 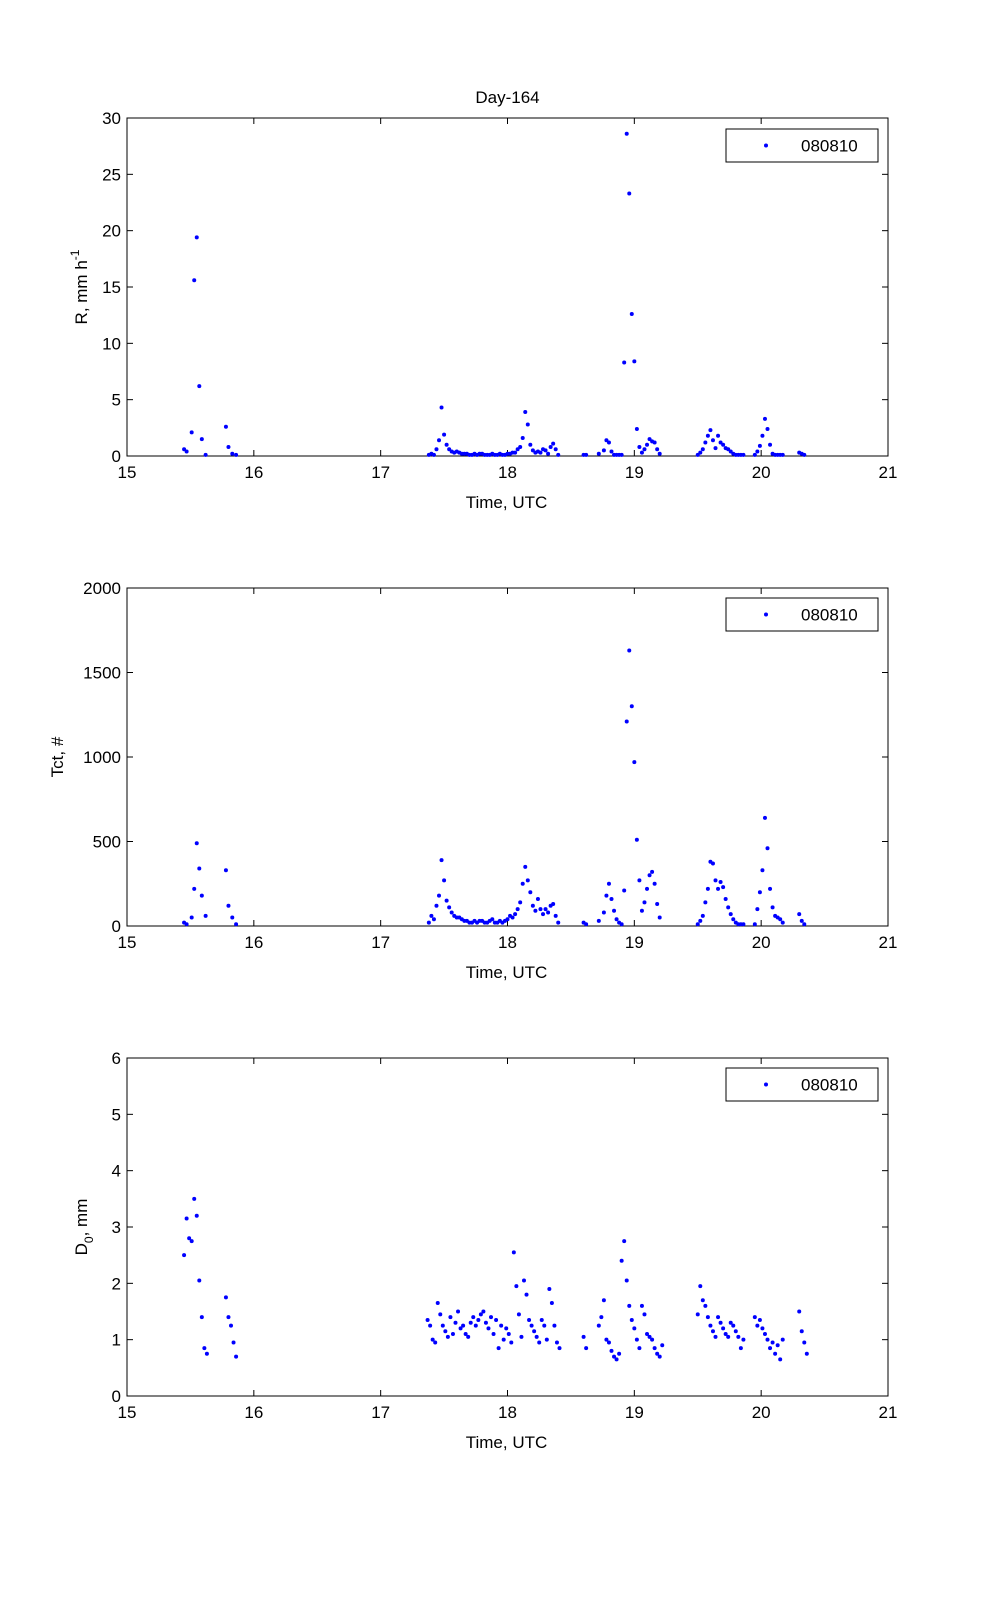 What do you see at coordinates (111, 118) in the screenshot?
I see `y-tick-label: 30` at bounding box center [111, 118].